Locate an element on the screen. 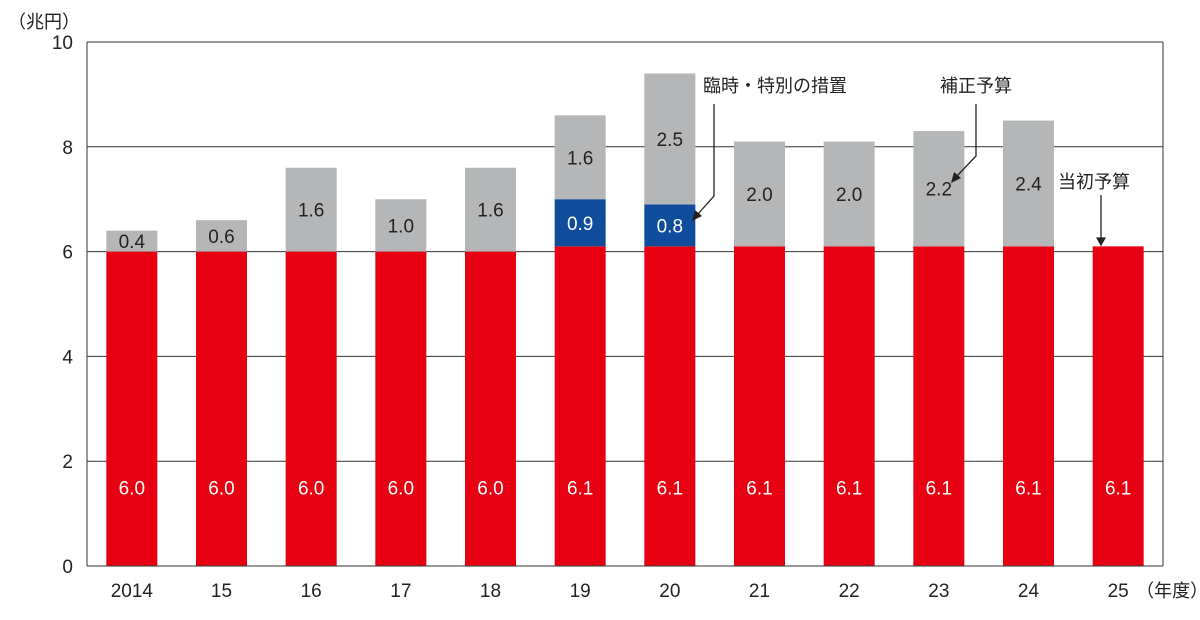 This screenshot has width=1200, height=620. annotation-special-measures-leader is located at coordinates (706, 159).